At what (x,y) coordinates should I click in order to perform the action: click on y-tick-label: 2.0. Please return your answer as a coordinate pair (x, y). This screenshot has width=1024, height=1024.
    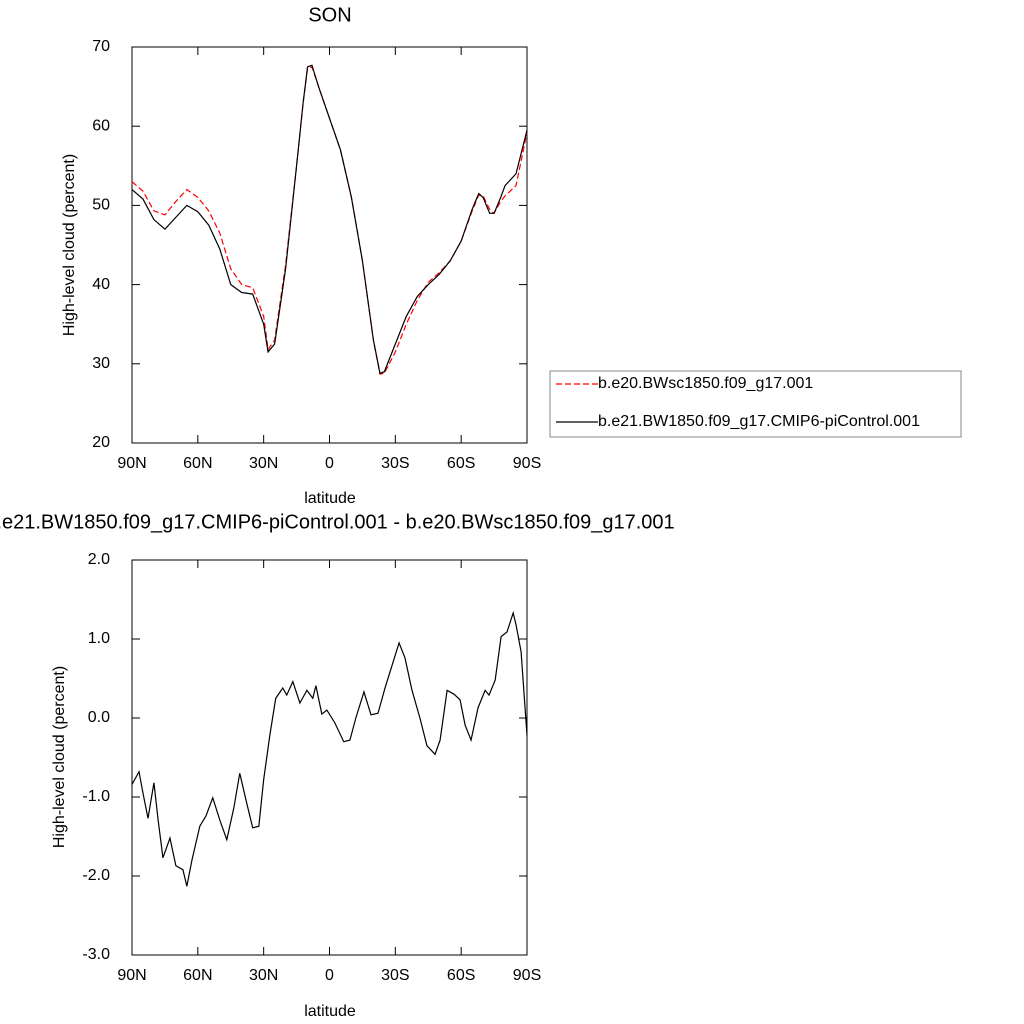
    Looking at the image, I should click on (99, 559).